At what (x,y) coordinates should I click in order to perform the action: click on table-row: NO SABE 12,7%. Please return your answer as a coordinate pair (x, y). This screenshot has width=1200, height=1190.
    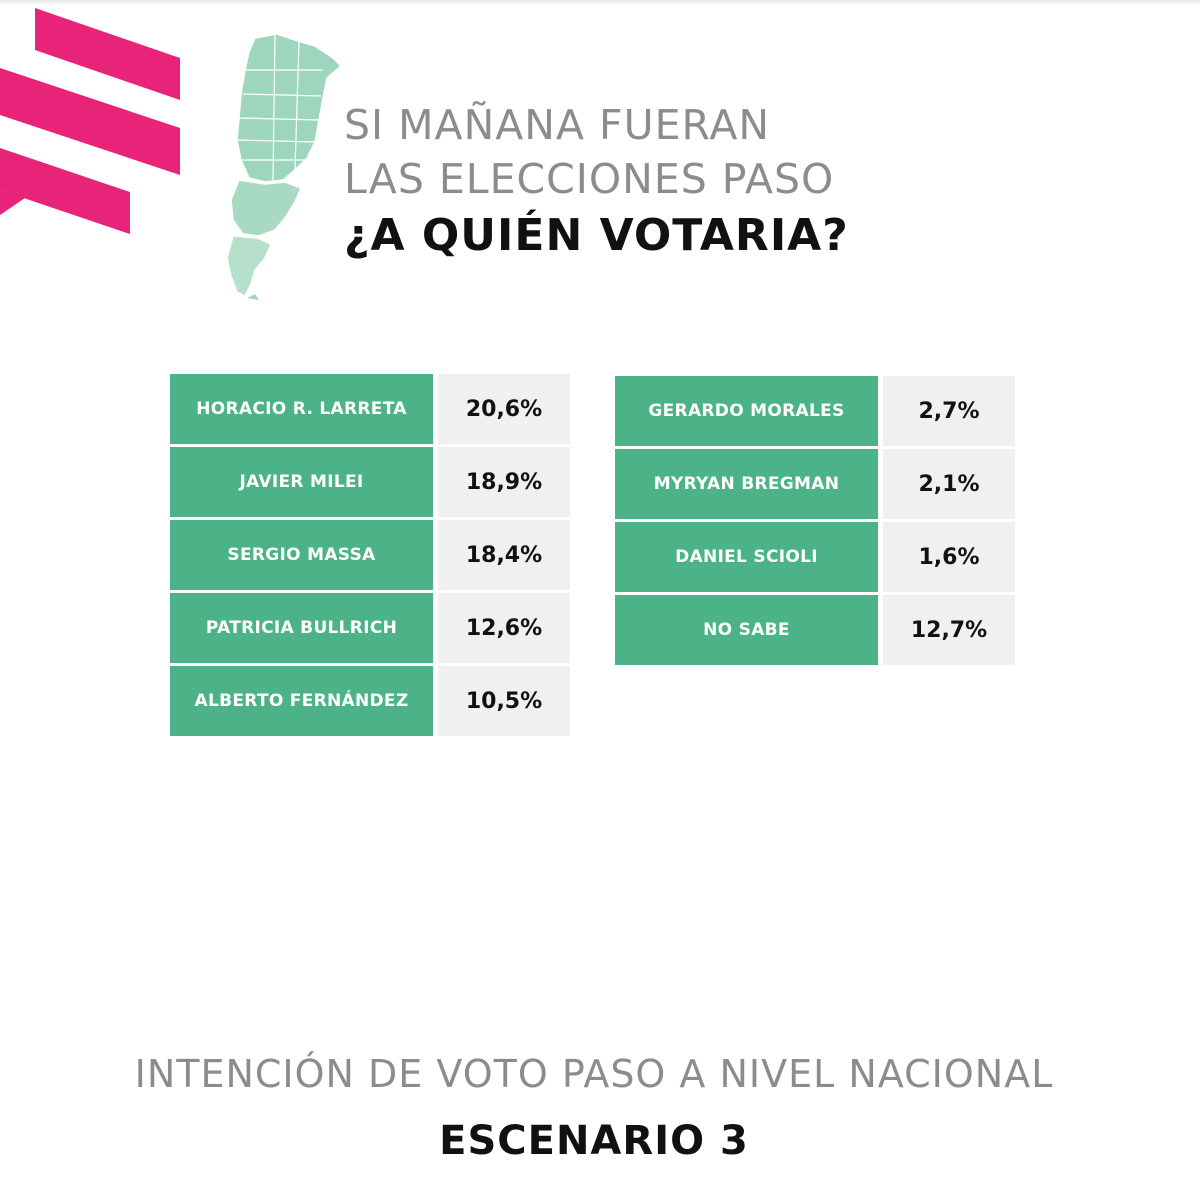
    Looking at the image, I should click on (815, 630).